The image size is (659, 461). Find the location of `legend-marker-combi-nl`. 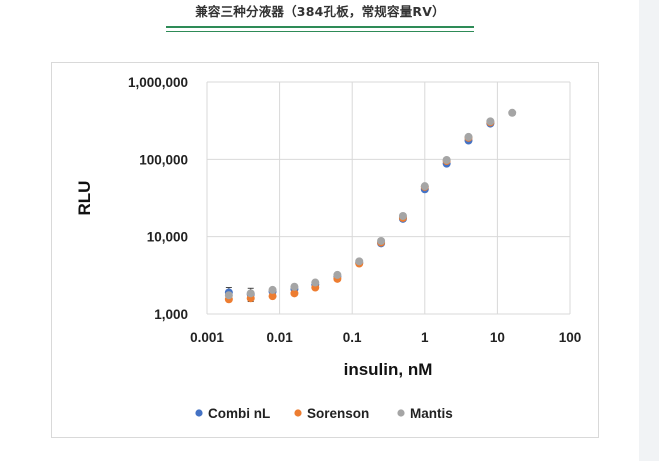

legend-marker-combi-nl is located at coordinates (199, 413).